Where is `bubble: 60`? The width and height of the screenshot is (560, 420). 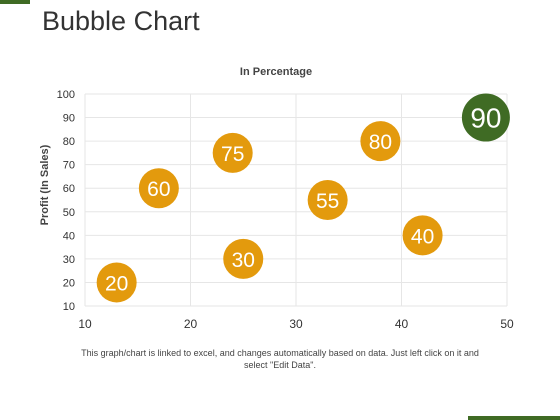 bubble: 60 is located at coordinates (158, 188).